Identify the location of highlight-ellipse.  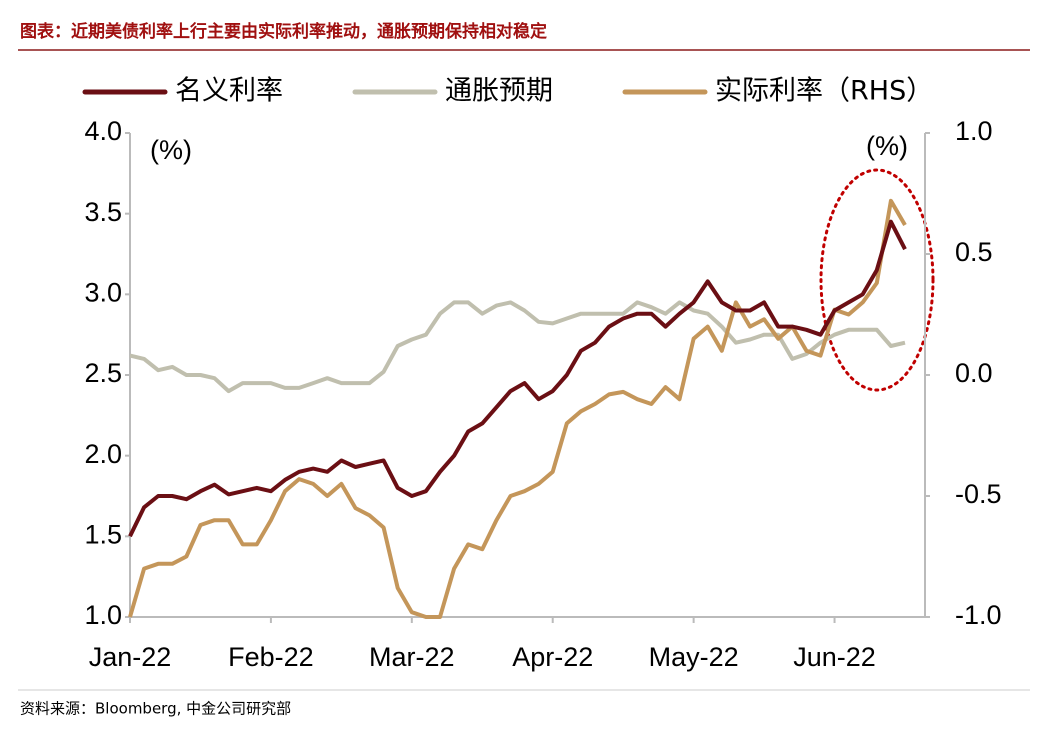
(877, 280).